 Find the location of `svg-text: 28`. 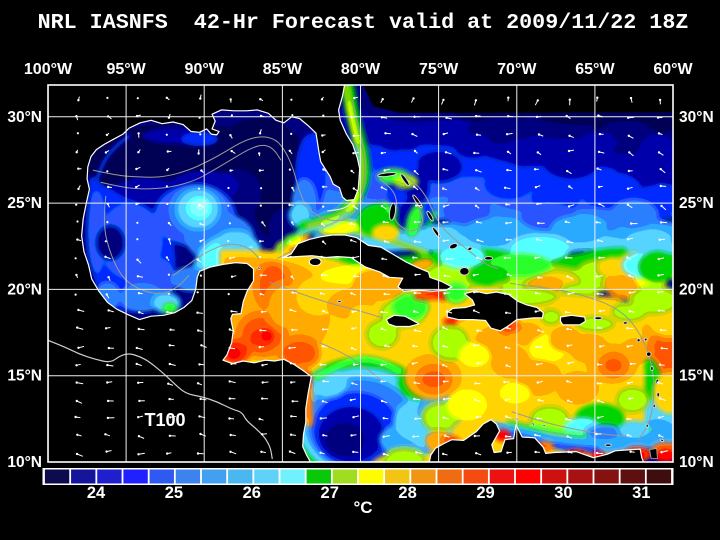

svg-text: 28 is located at coordinates (407, 493).